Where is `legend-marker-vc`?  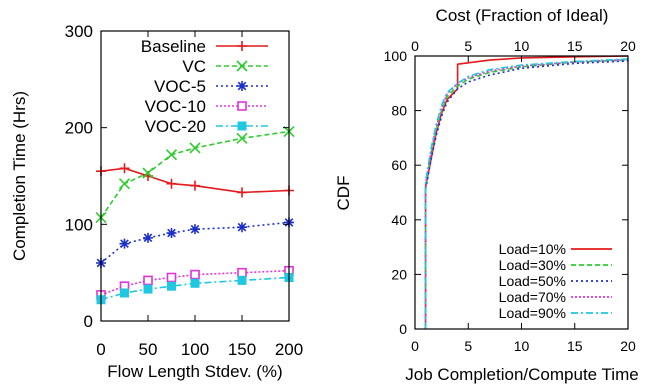
legend-marker-vc is located at coordinates (242, 66).